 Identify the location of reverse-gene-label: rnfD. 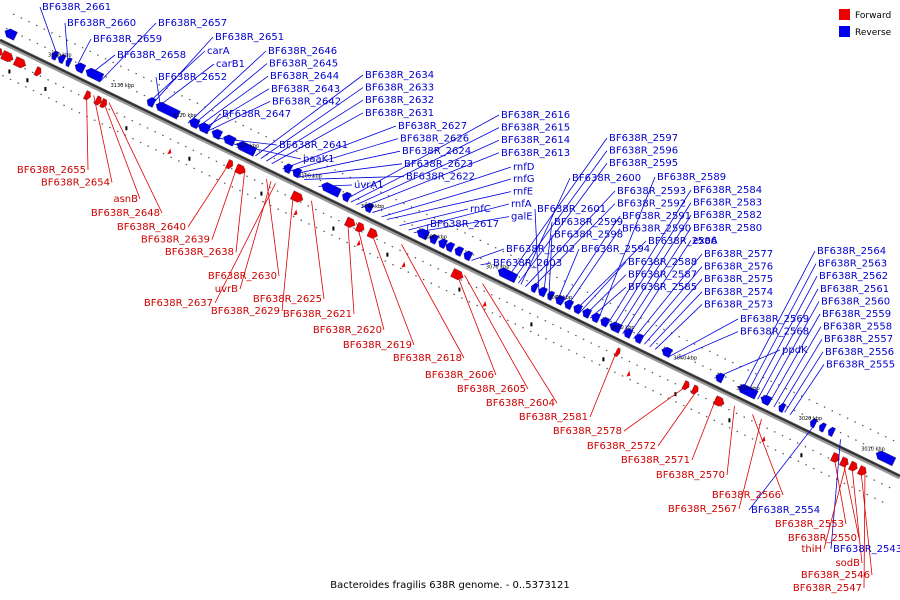
(524, 167).